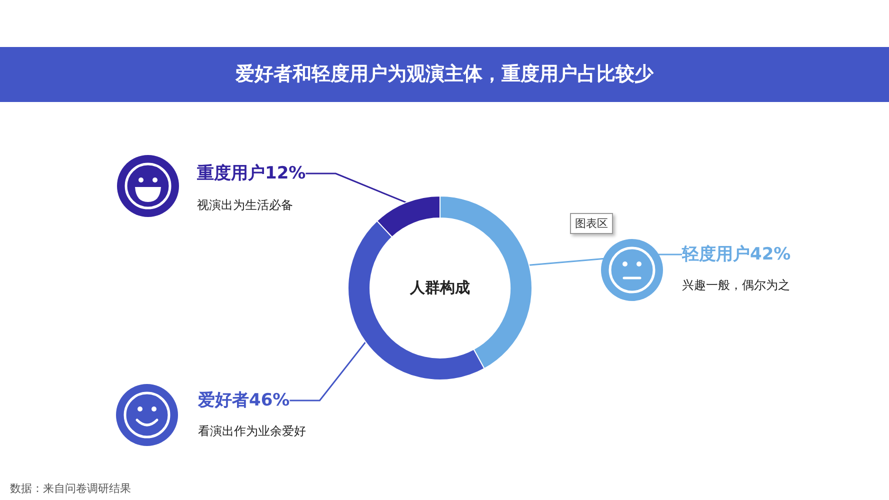  Describe the element at coordinates (252, 431) in the screenshot. I see `text: 看演出作为业余爱好` at that location.